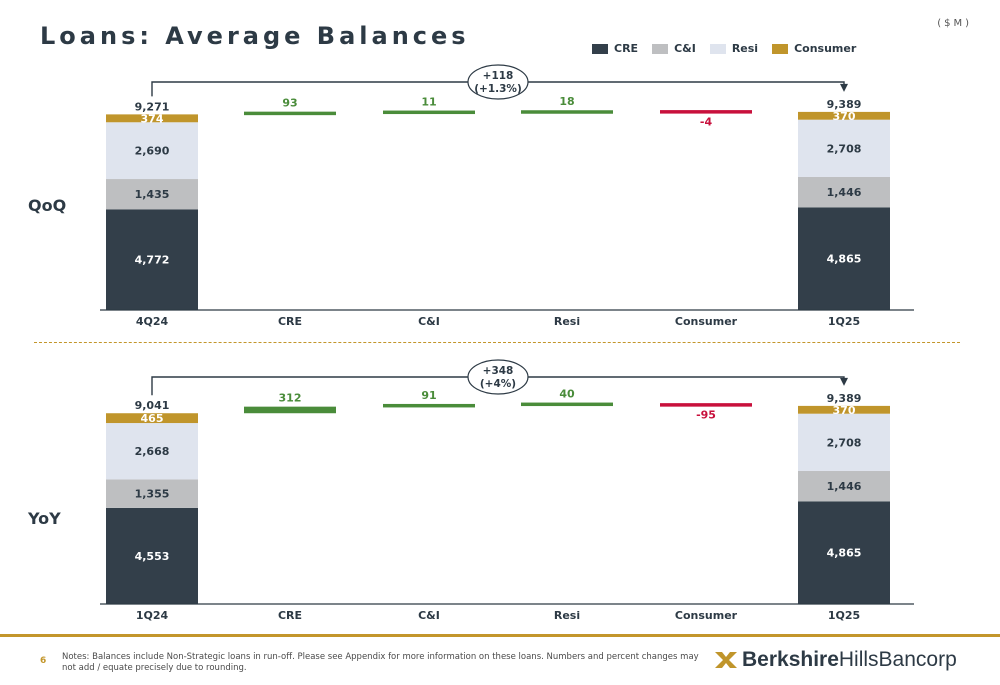 Image resolution: width=1000 pixels, height=685 pixels. What do you see at coordinates (706, 615) in the screenshot?
I see `yoy-tick-label-4-consumer: Consumer` at bounding box center [706, 615].